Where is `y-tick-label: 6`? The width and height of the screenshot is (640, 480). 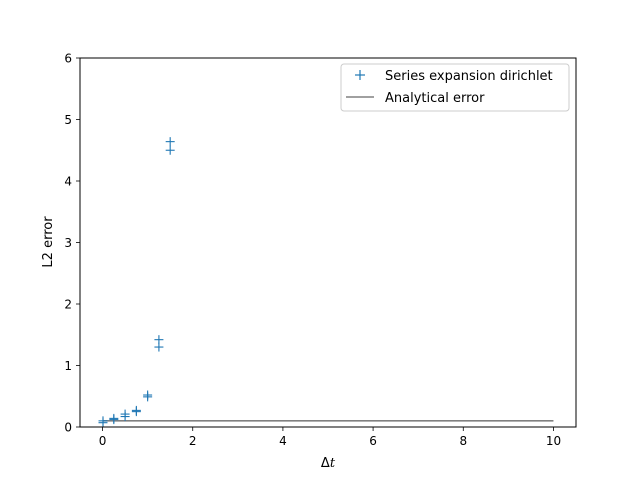 y-tick-label: 6 is located at coordinates (68, 59).